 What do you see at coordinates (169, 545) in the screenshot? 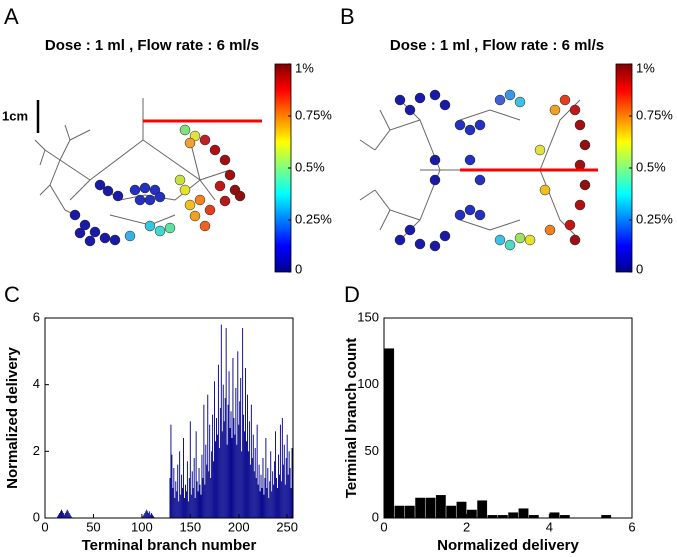
I see `x-axis-label: Terminal branch number` at bounding box center [169, 545].